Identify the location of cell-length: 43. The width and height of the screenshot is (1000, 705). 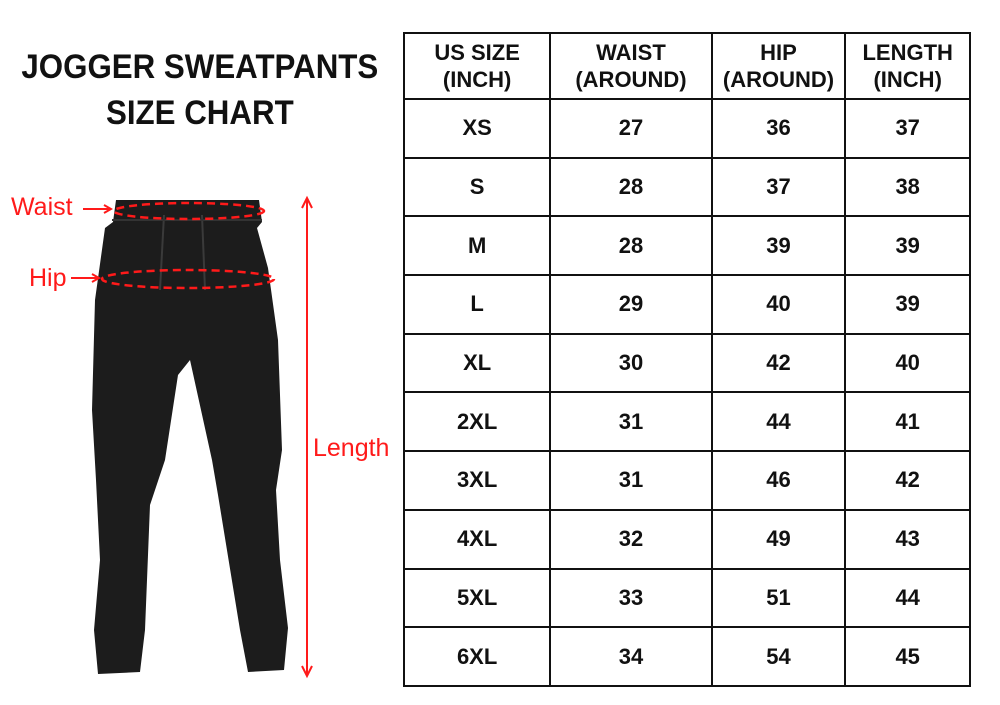
(907, 539).